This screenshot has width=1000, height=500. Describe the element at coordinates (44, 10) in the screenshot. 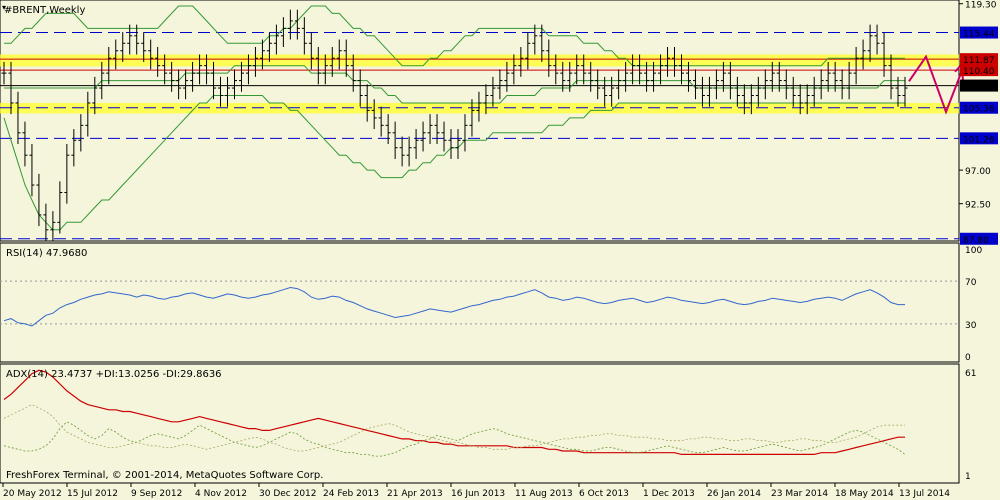

I see `price-panel-title: #BRENT,Weekly` at that location.